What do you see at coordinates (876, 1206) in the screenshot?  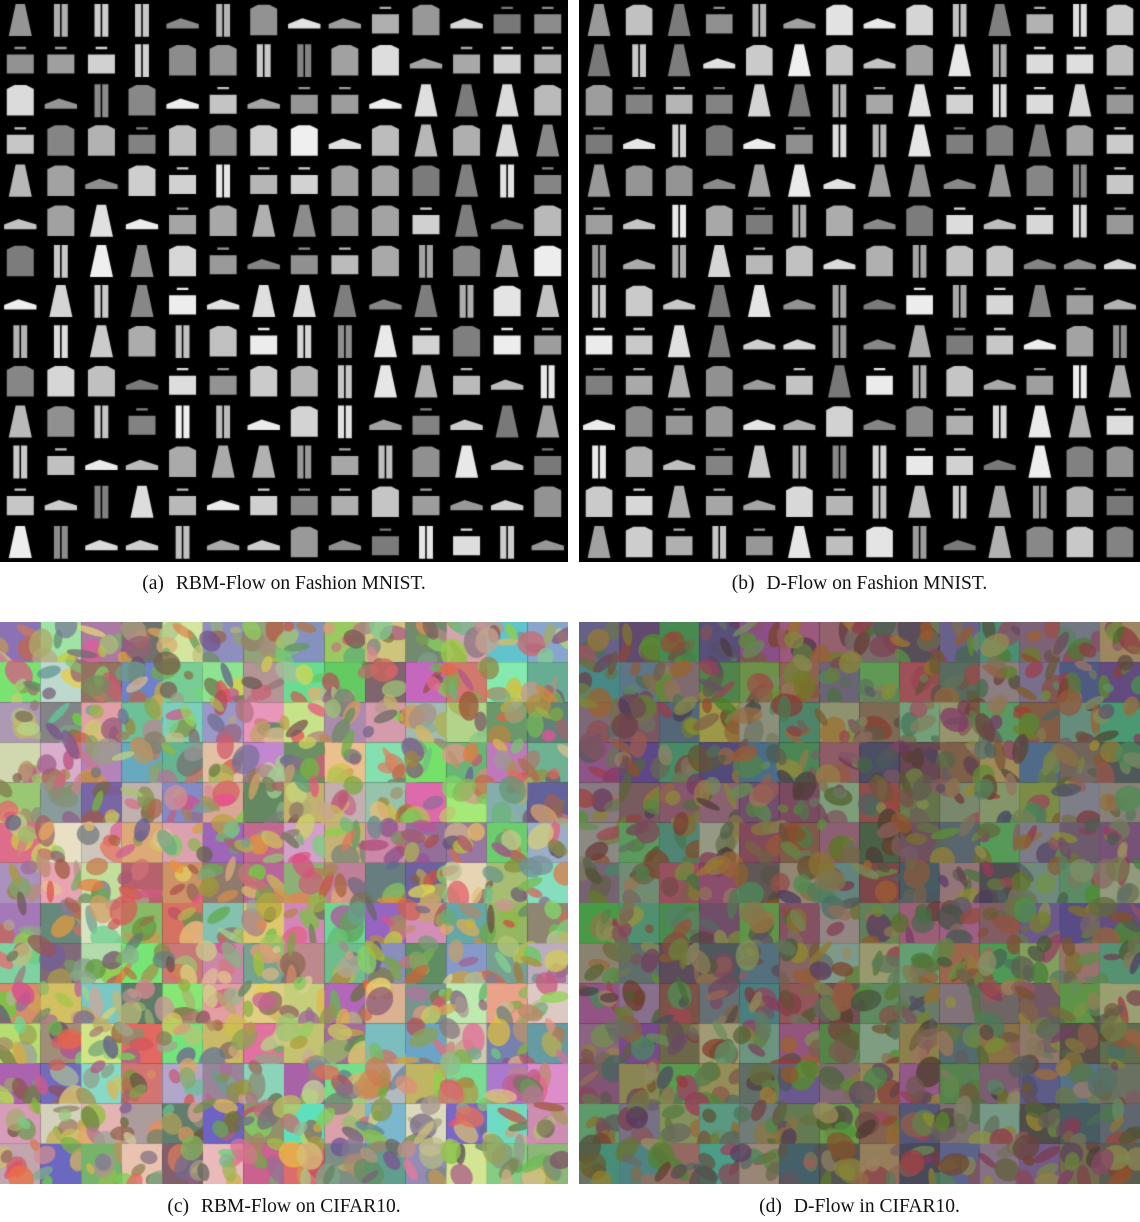 I see `caption-d-text: D-Flow in CIFAR10.` at bounding box center [876, 1206].